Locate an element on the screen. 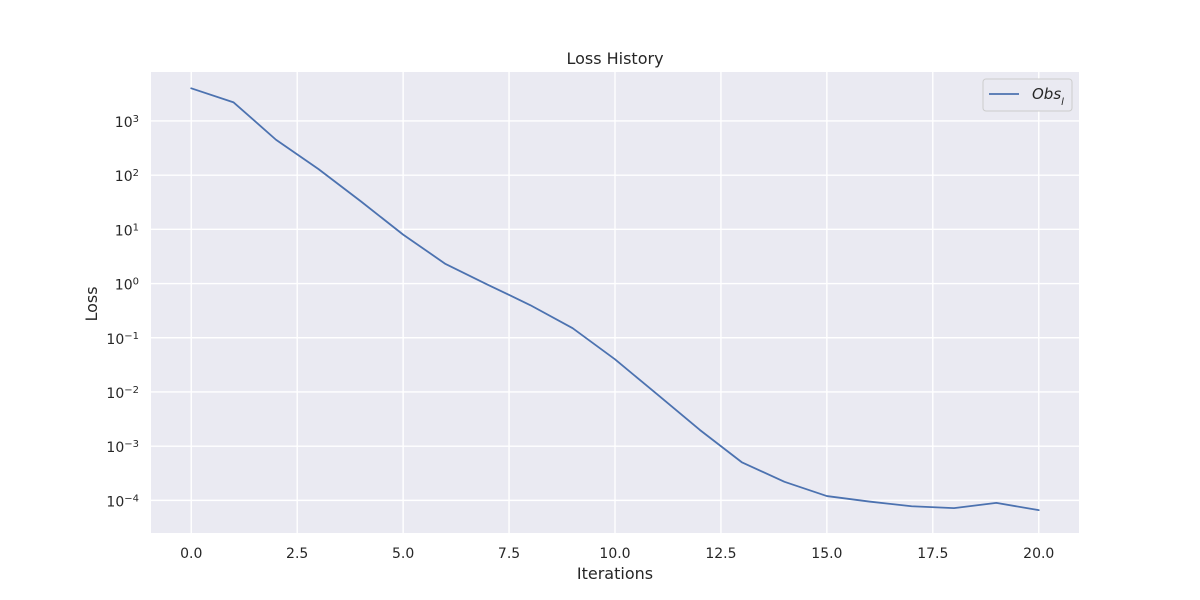 The width and height of the screenshot is (1200, 600). legend-label-base: Obs is located at coordinates (1046, 94).